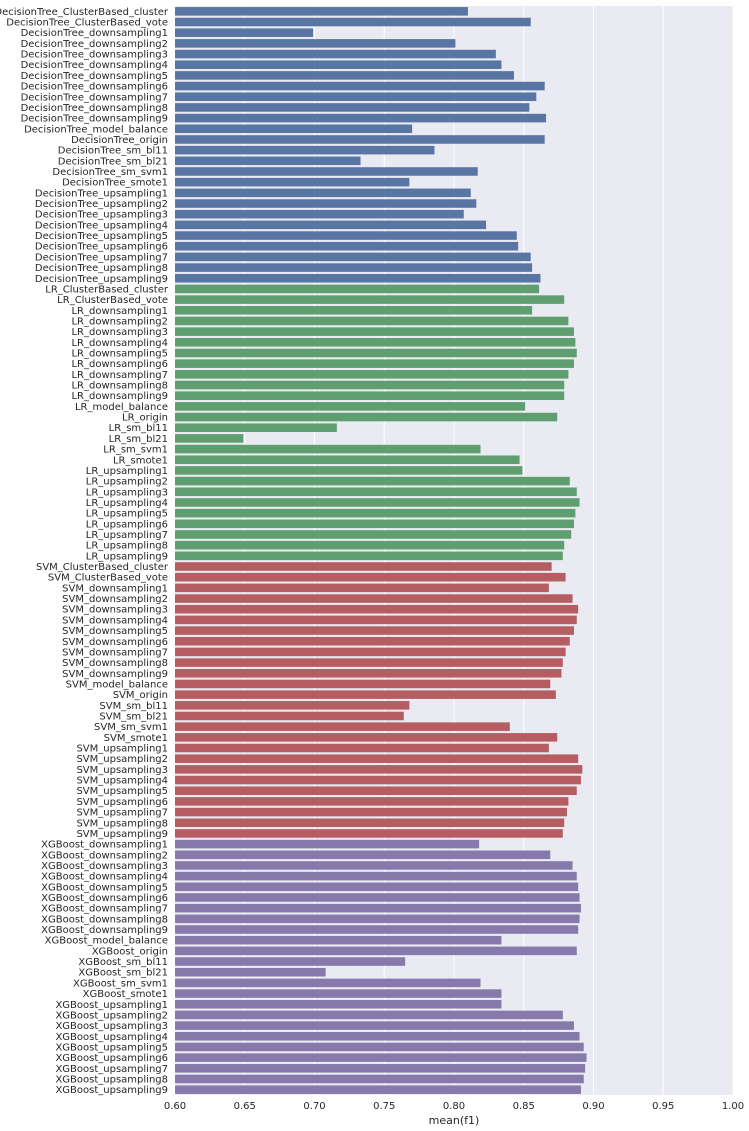  I want to click on category-label: SVM_upsampling5, so click(122, 791).